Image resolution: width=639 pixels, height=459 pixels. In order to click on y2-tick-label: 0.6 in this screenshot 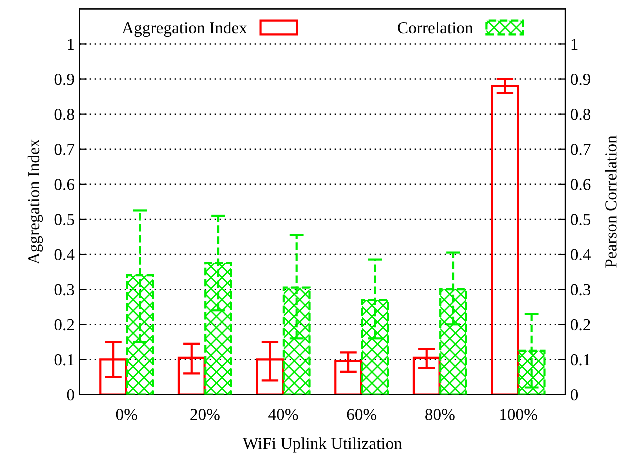, I will do `click(581, 184)`.